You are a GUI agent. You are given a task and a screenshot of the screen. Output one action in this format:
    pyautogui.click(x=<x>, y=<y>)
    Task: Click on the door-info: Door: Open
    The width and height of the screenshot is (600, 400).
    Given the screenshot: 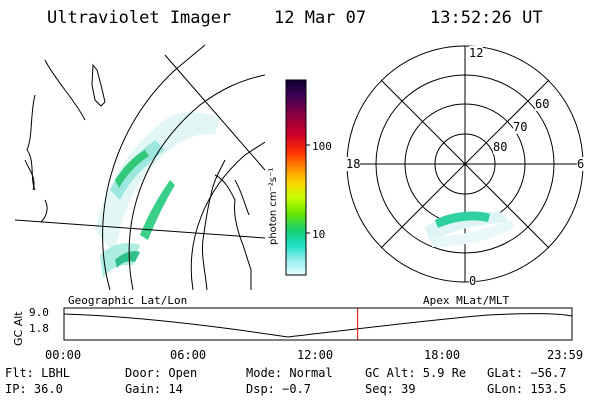 What is the action you would take?
    pyautogui.click(x=161, y=373)
    